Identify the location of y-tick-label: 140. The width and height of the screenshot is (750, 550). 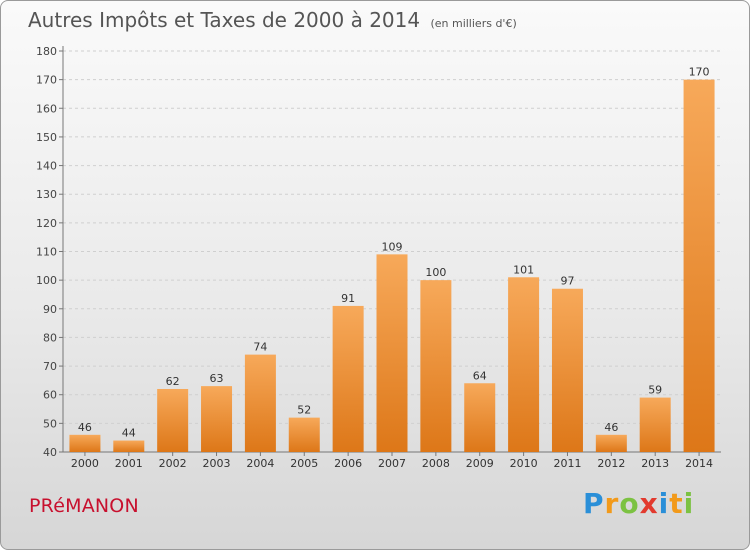
(46, 166).